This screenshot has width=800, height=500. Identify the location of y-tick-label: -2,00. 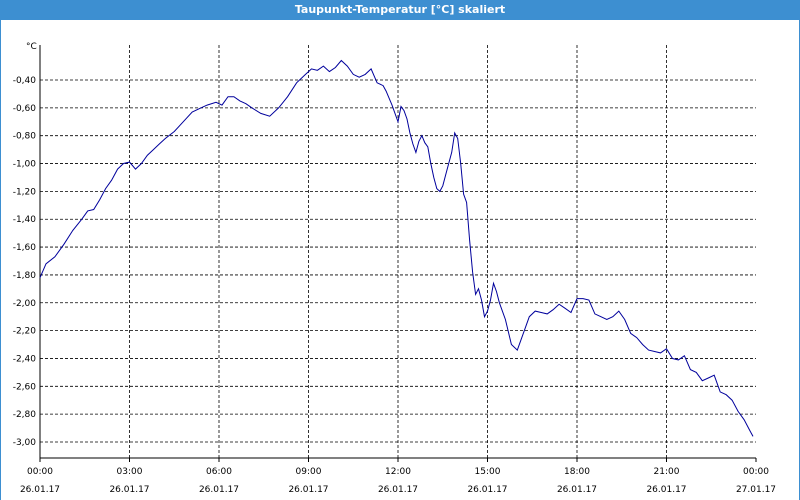
(25, 304).